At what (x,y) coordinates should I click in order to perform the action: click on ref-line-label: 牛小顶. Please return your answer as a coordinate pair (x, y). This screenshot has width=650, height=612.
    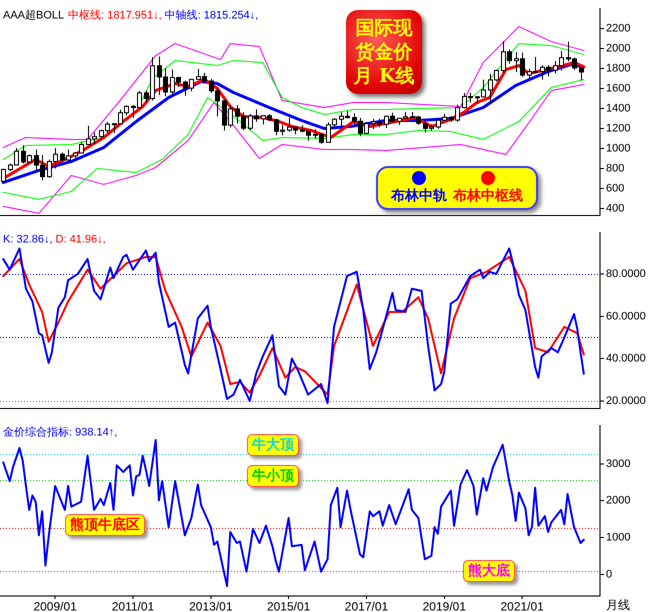
    Looking at the image, I should click on (273, 476).